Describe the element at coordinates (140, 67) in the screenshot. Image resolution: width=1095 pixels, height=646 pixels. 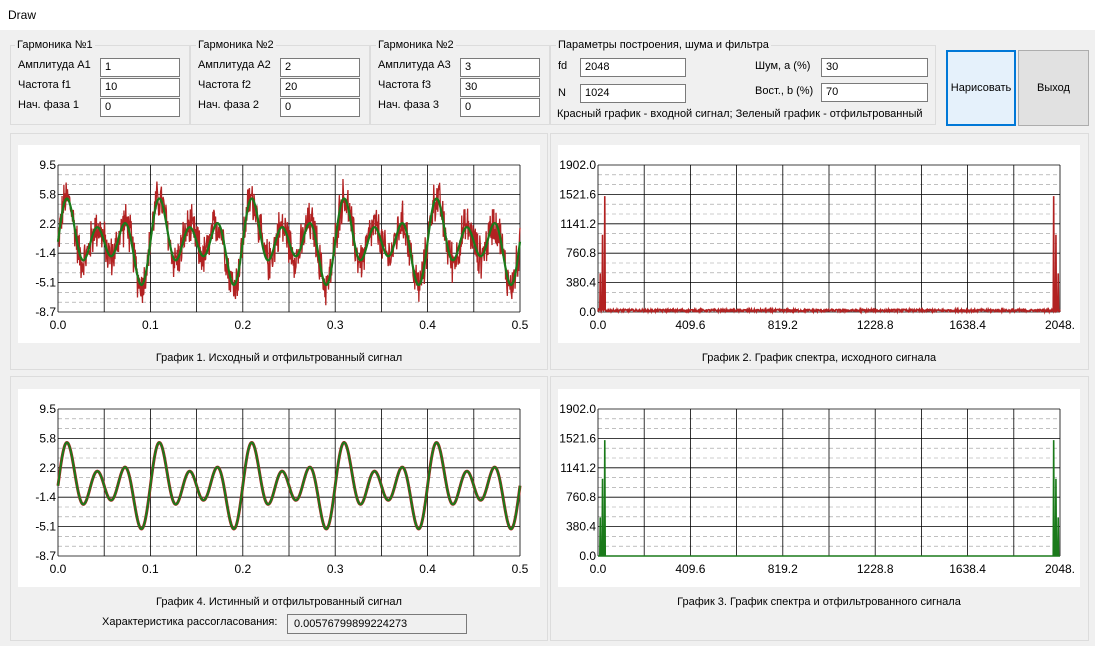
I see `amp1-input: 1` at that location.